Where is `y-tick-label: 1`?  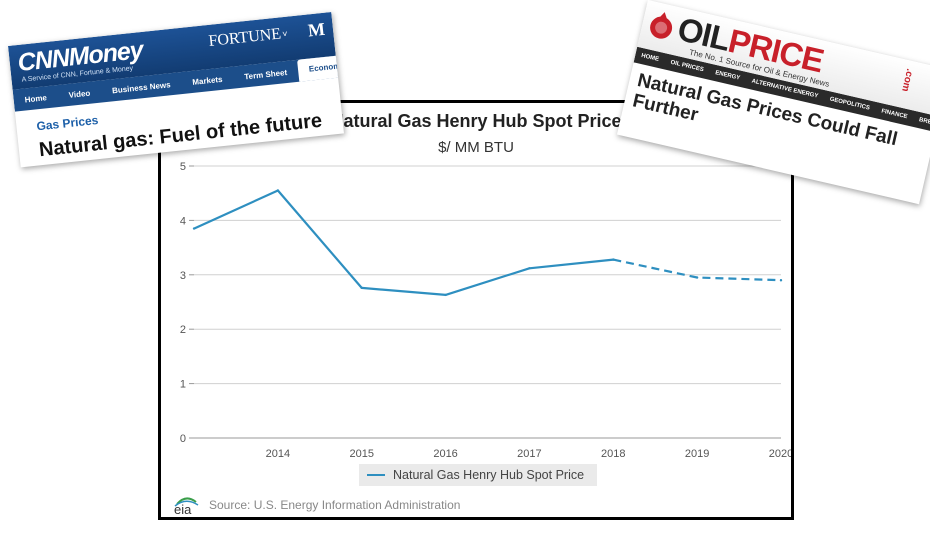 y-tick-label: 1 is located at coordinates (183, 385).